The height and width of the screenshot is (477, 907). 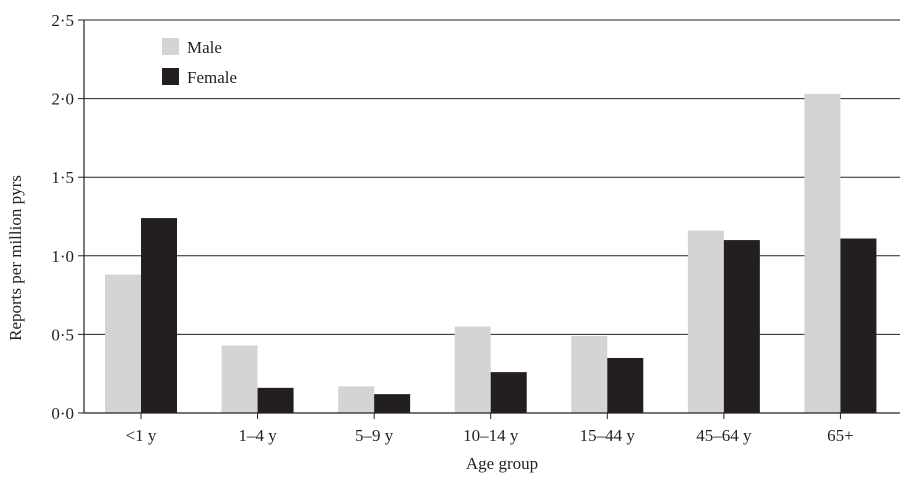 I want to click on y-tick-label: 0·5, so click(x=62, y=334).